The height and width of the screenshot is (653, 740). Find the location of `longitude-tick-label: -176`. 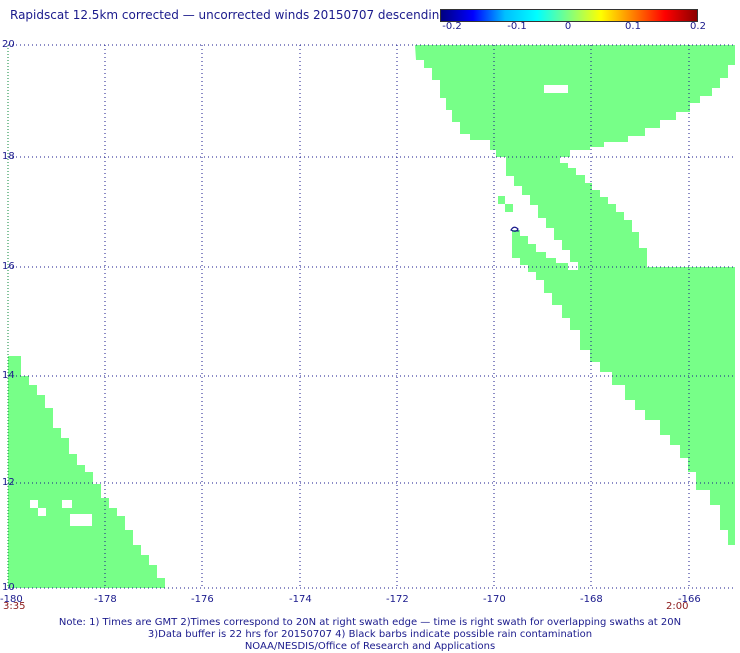

longitude-tick-label: -176 is located at coordinates (202, 599).